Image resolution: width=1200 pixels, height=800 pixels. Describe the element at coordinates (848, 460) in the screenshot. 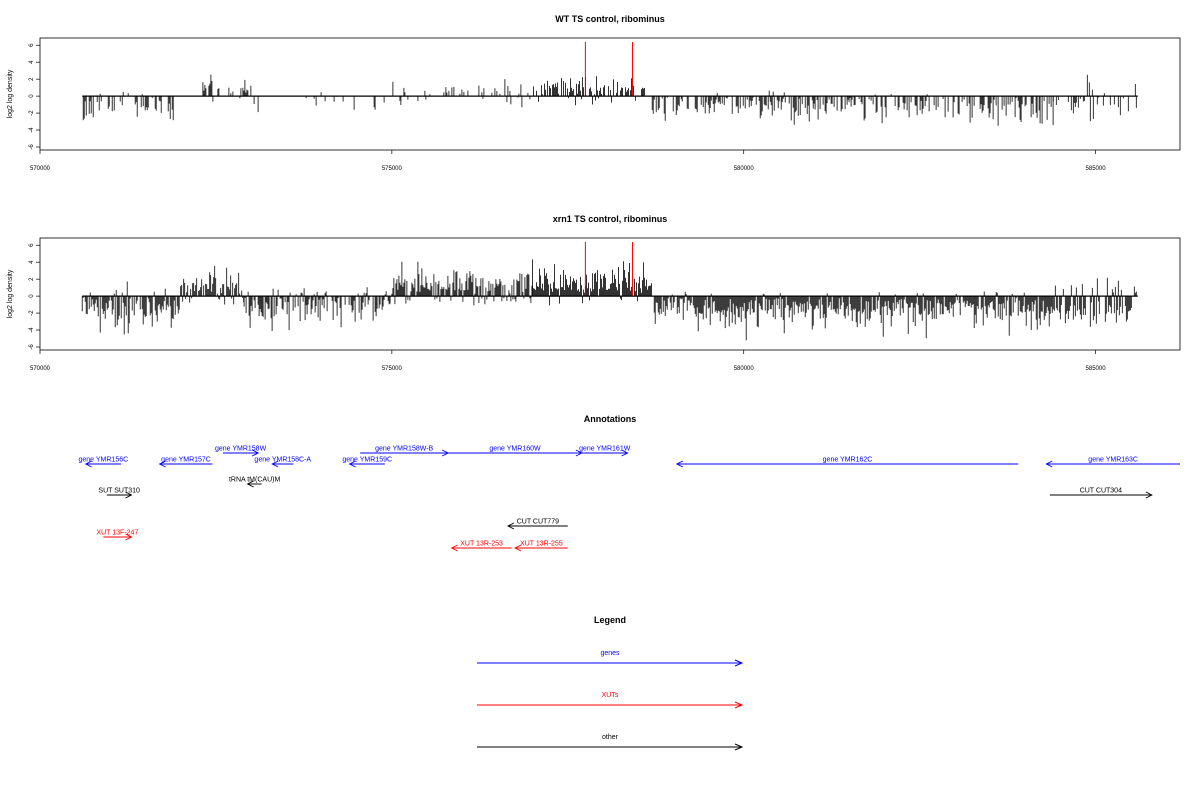

I see `feature-label-11: gene YMR162C` at that location.